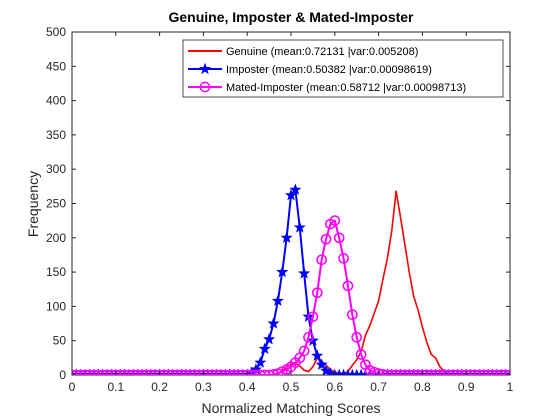  What do you see at coordinates (329, 70) in the screenshot?
I see `legend-label: Imposter (mean:0.50382 |var:0.00098619)` at bounding box center [329, 70].